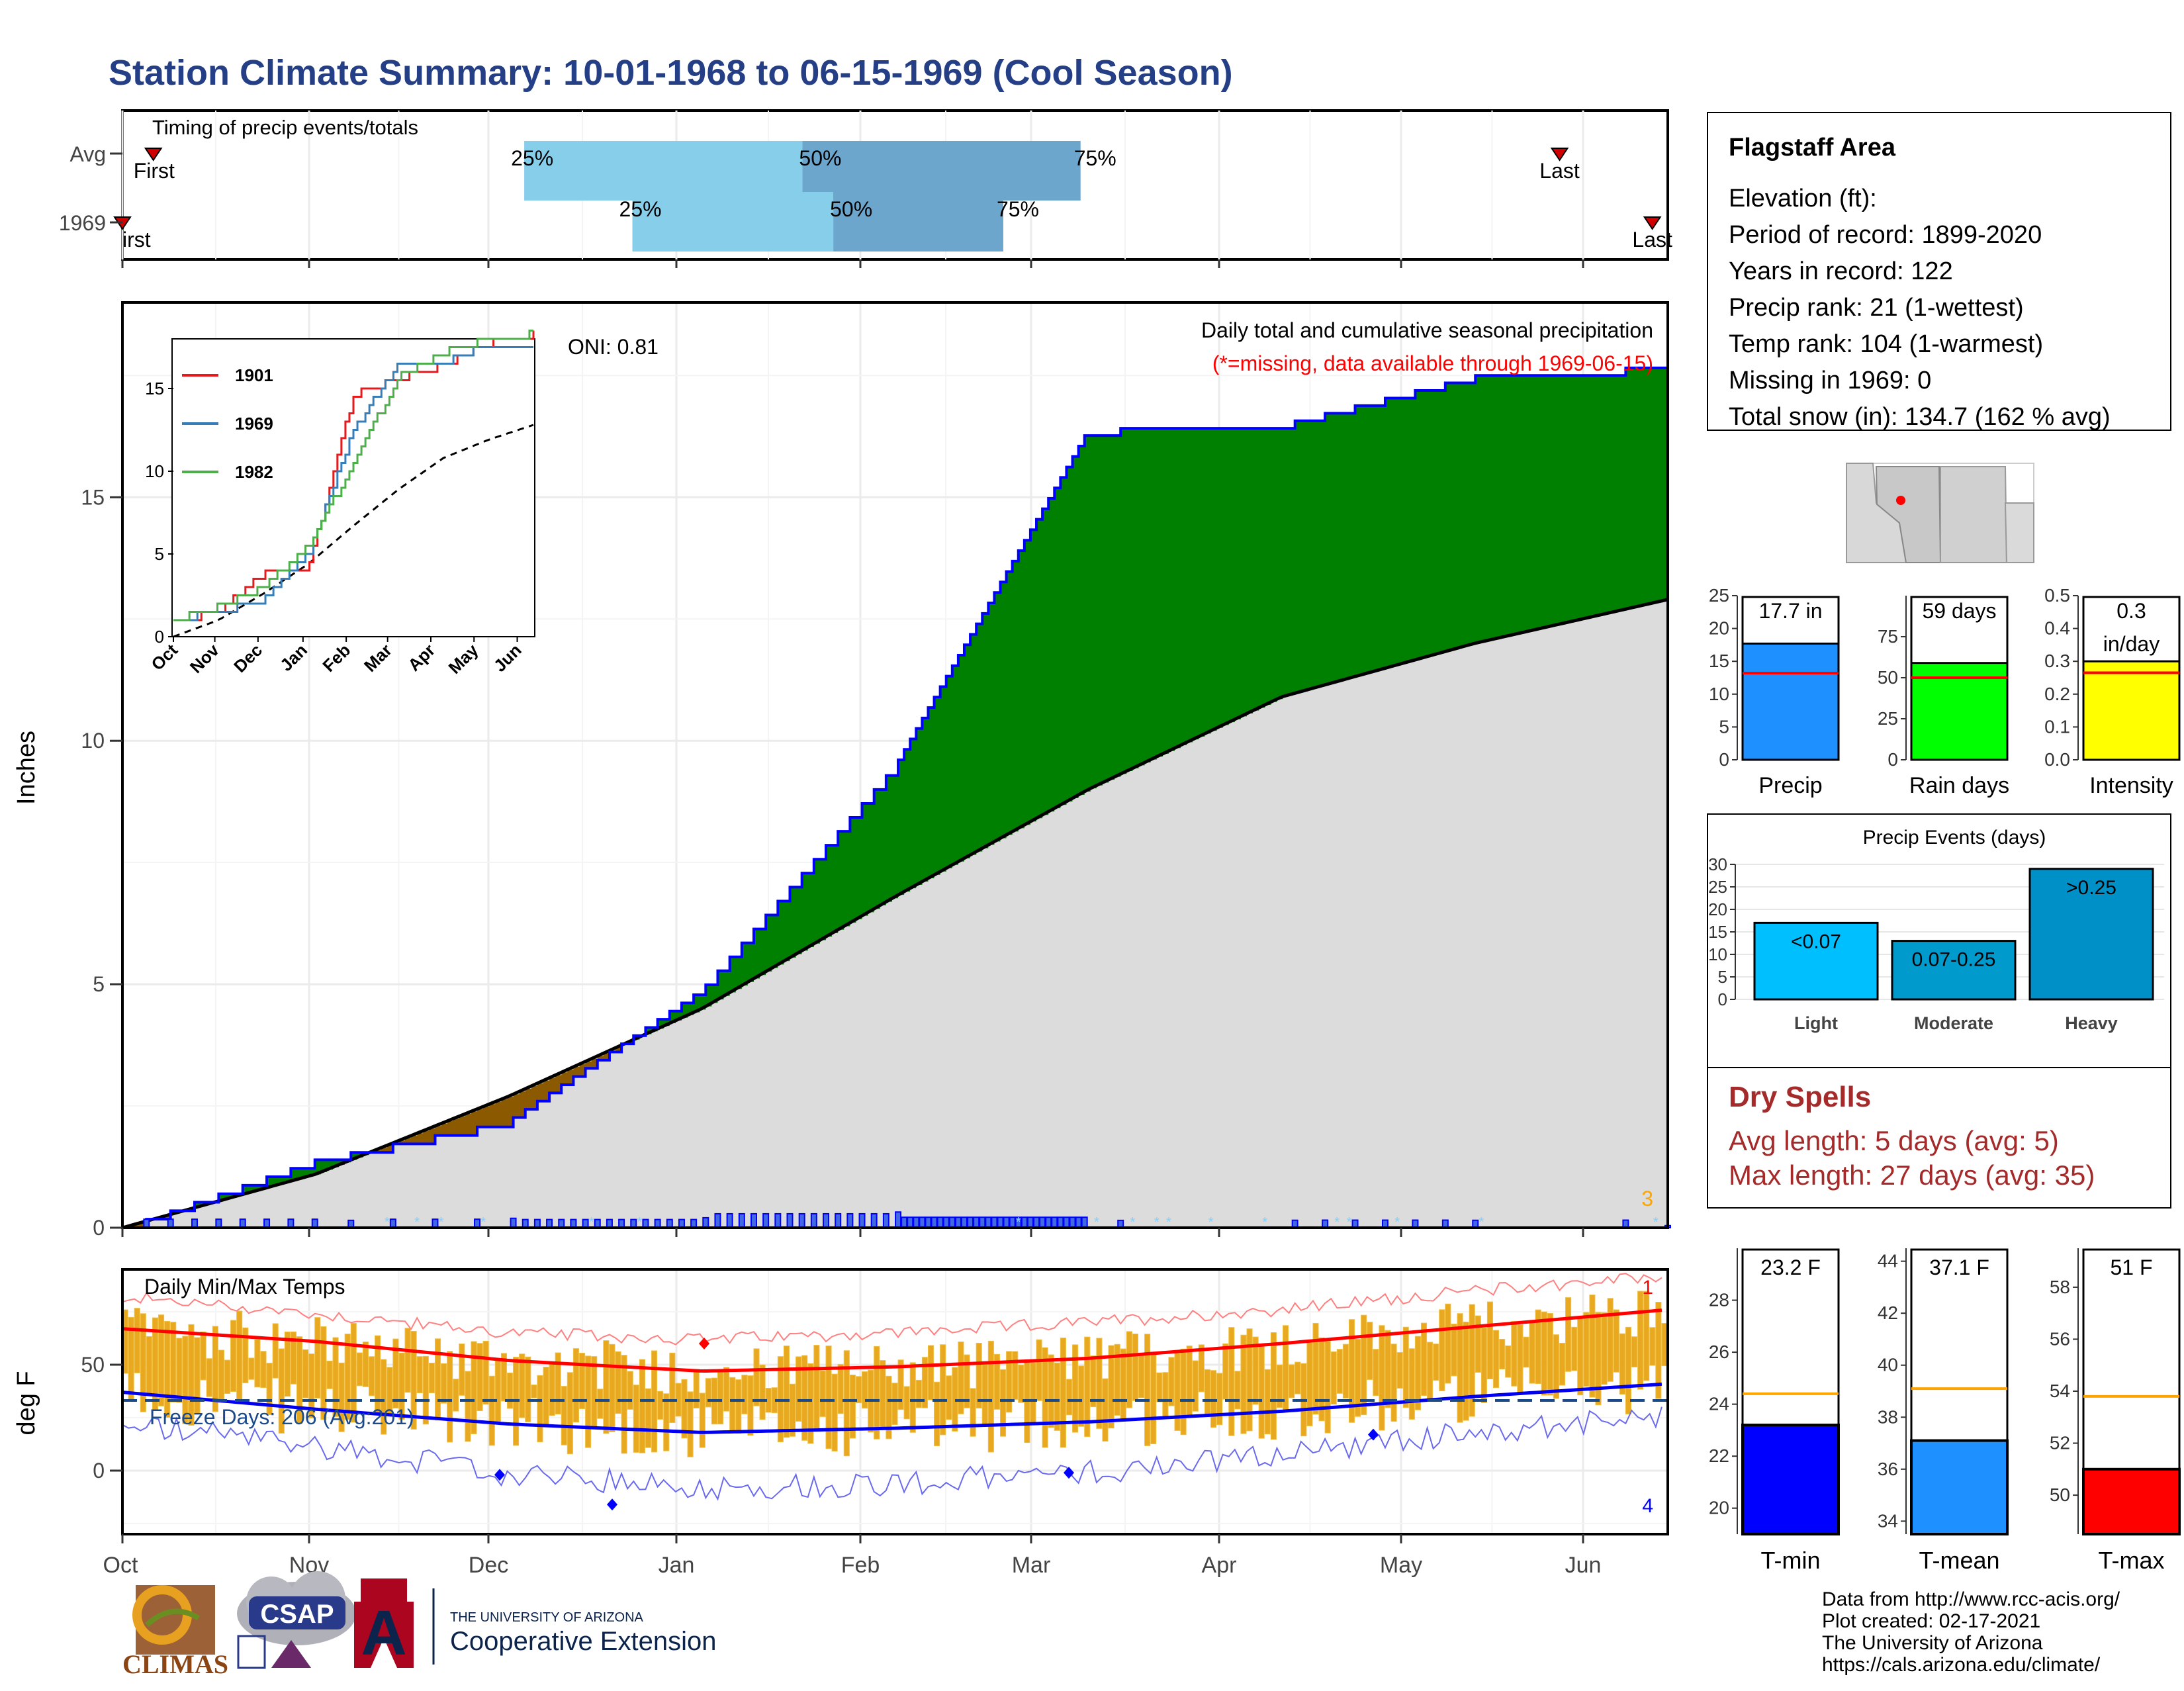 The height and width of the screenshot is (1691, 2184). I want to click on temp-count-bottom: 4, so click(1647, 1506).